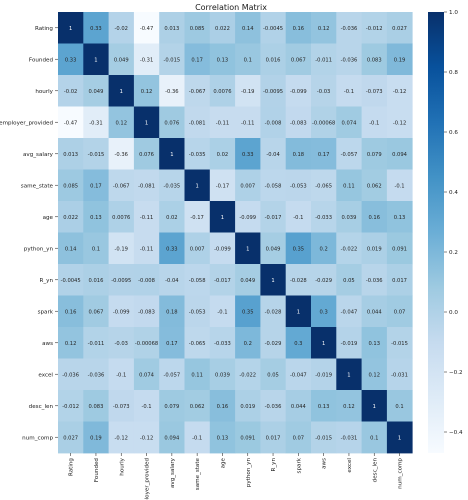  What do you see at coordinates (70, 123) in the screenshot?
I see `cell-value-label: -0.47` at bounding box center [70, 123].